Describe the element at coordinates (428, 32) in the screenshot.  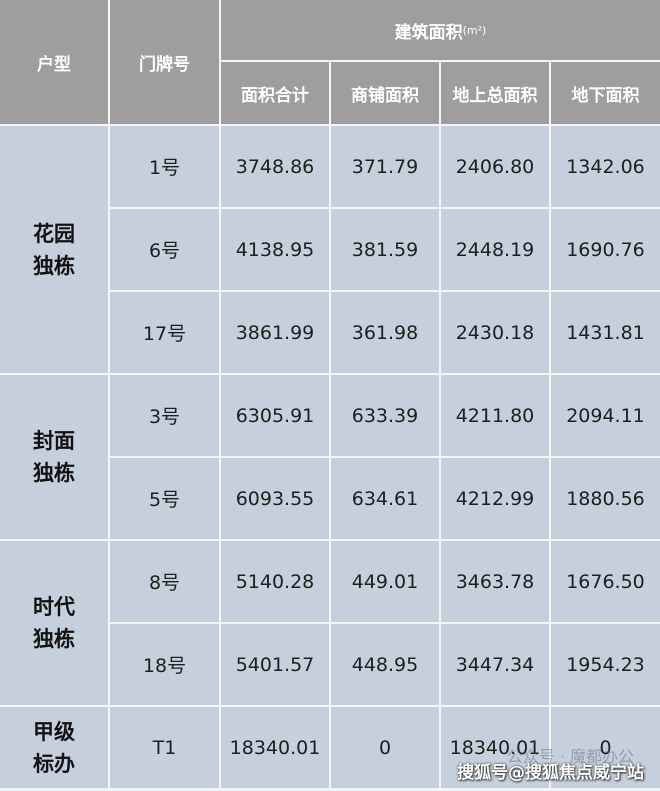
I see `header-area-label: 建筑面积` at that location.